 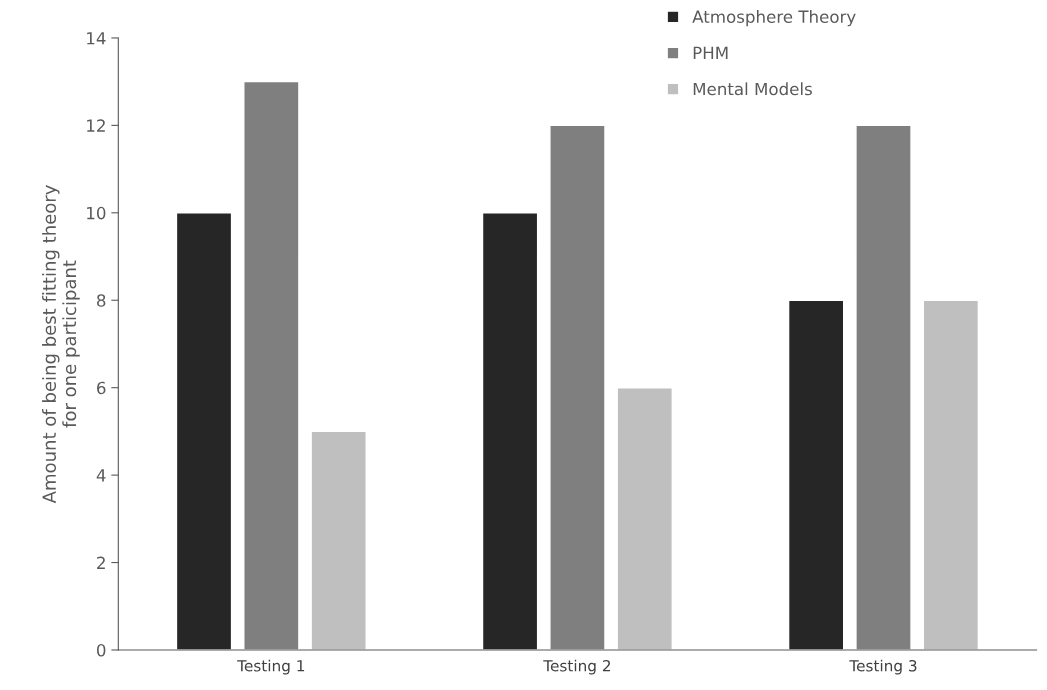 I want to click on y-tick-label: 2, so click(x=101, y=562).